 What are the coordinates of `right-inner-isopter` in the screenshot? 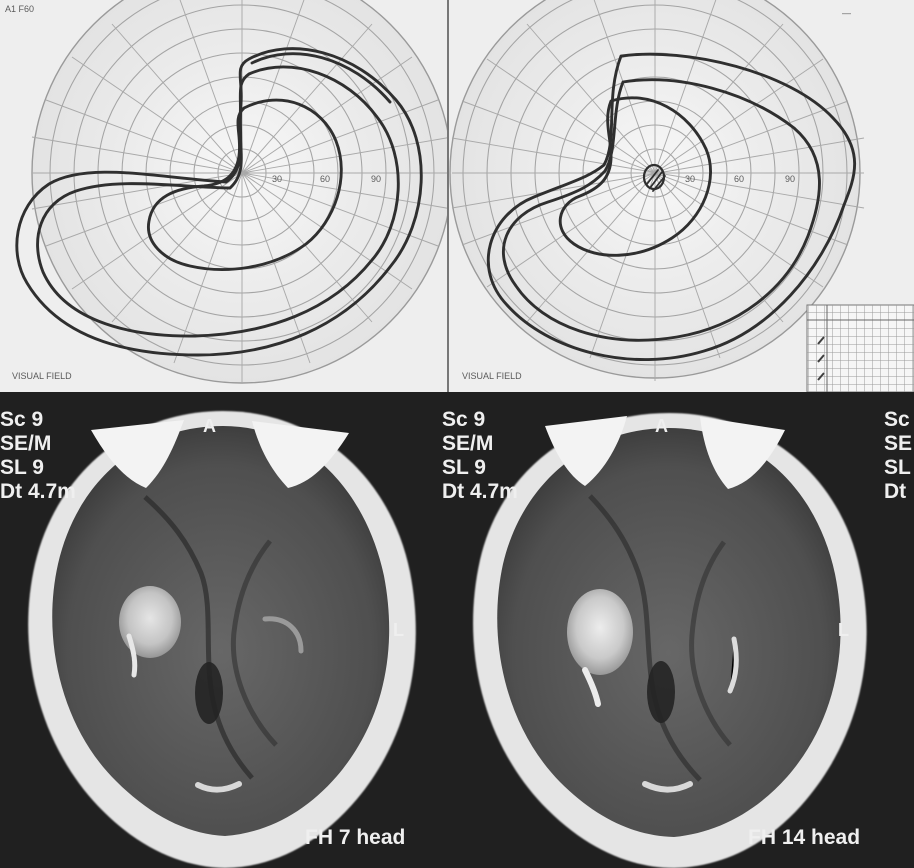 It's located at (635, 176).